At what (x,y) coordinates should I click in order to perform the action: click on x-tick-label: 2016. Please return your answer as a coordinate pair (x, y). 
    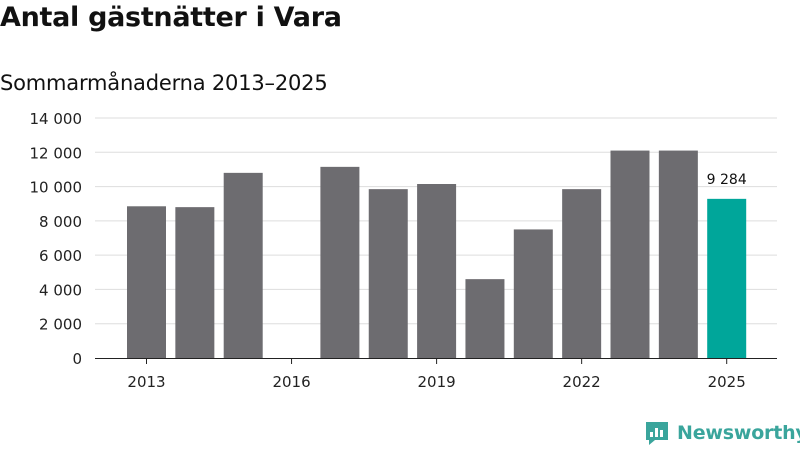
    Looking at the image, I should click on (291, 382).